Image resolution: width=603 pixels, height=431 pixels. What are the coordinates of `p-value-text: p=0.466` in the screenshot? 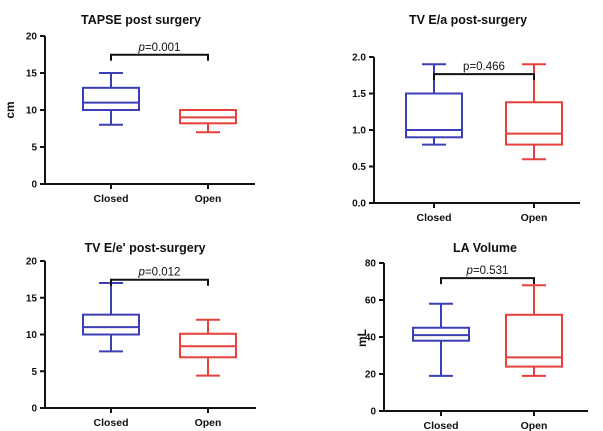 It's located at (484, 67).